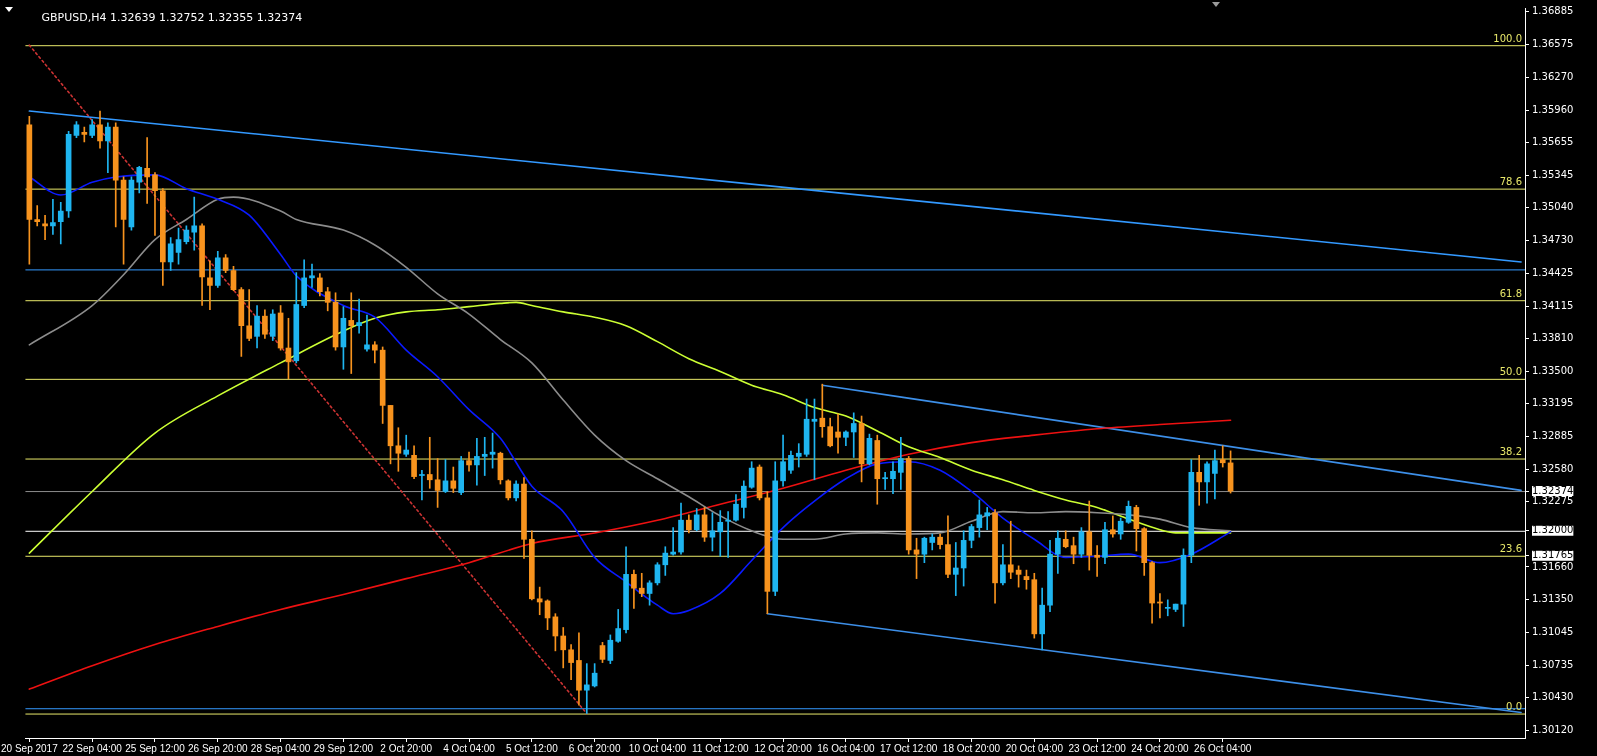 Image resolution: width=1597 pixels, height=756 pixels. Describe the element at coordinates (1553, 436) in the screenshot. I see `y-tick-label: 1.32885` at that location.